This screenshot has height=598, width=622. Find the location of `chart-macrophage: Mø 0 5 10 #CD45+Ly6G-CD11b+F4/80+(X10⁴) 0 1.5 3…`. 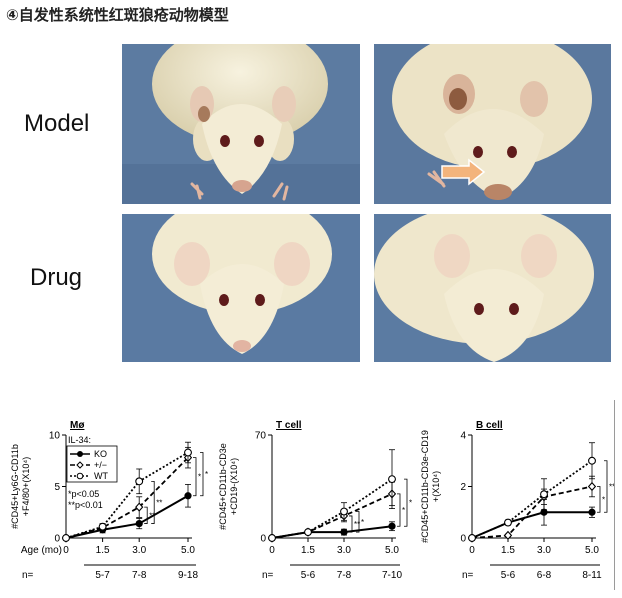

chart-macrophage: Mø 0 5 10 #CD45+Ly6G-CD11b+F4/80+(X10⁴) 0 1.5 3… is located at coordinates (109, 500).